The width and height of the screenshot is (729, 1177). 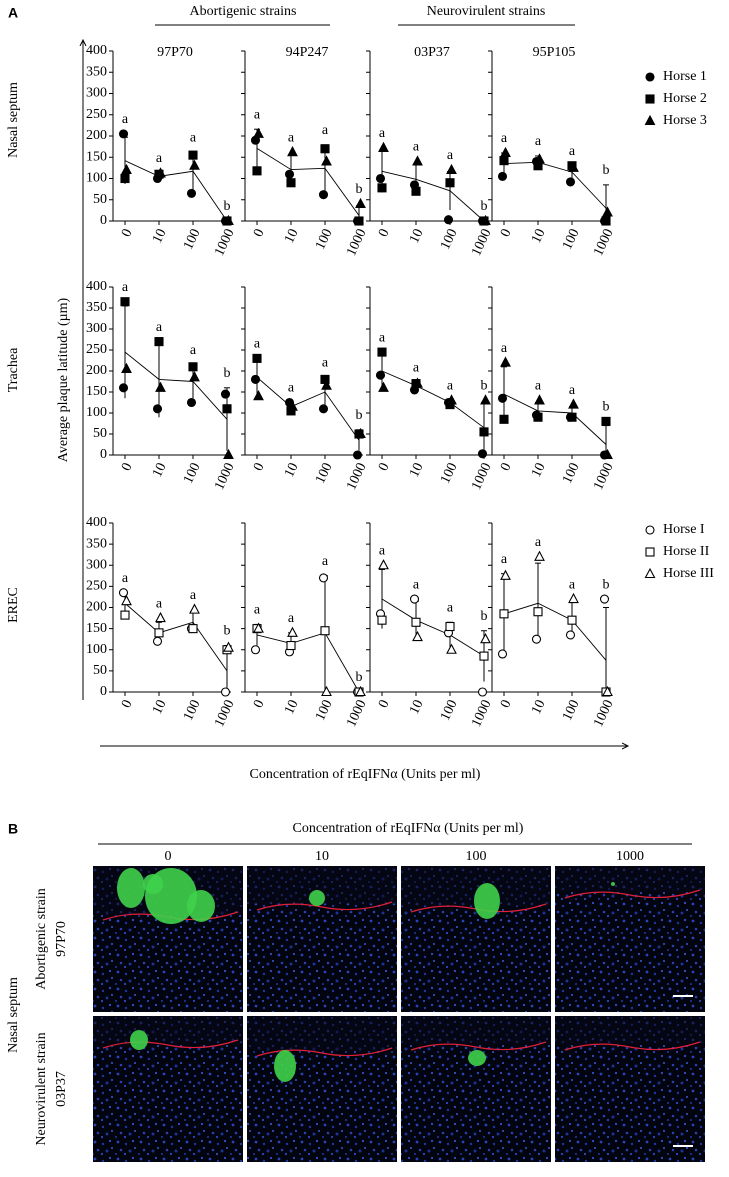 What do you see at coordinates (365, 774) in the screenshot?
I see `x-axis-title: Concentration of rEqIFNα (Units per ml)` at bounding box center [365, 774].